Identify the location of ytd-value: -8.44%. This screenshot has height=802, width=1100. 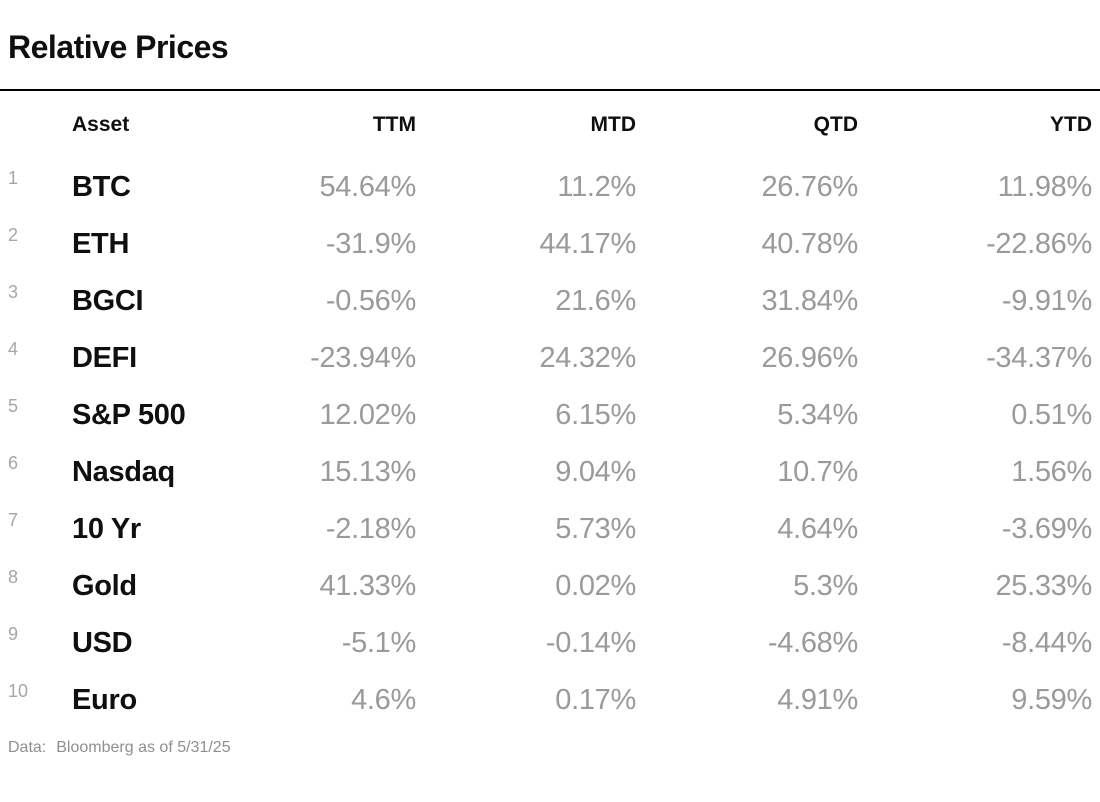
(1046, 643).